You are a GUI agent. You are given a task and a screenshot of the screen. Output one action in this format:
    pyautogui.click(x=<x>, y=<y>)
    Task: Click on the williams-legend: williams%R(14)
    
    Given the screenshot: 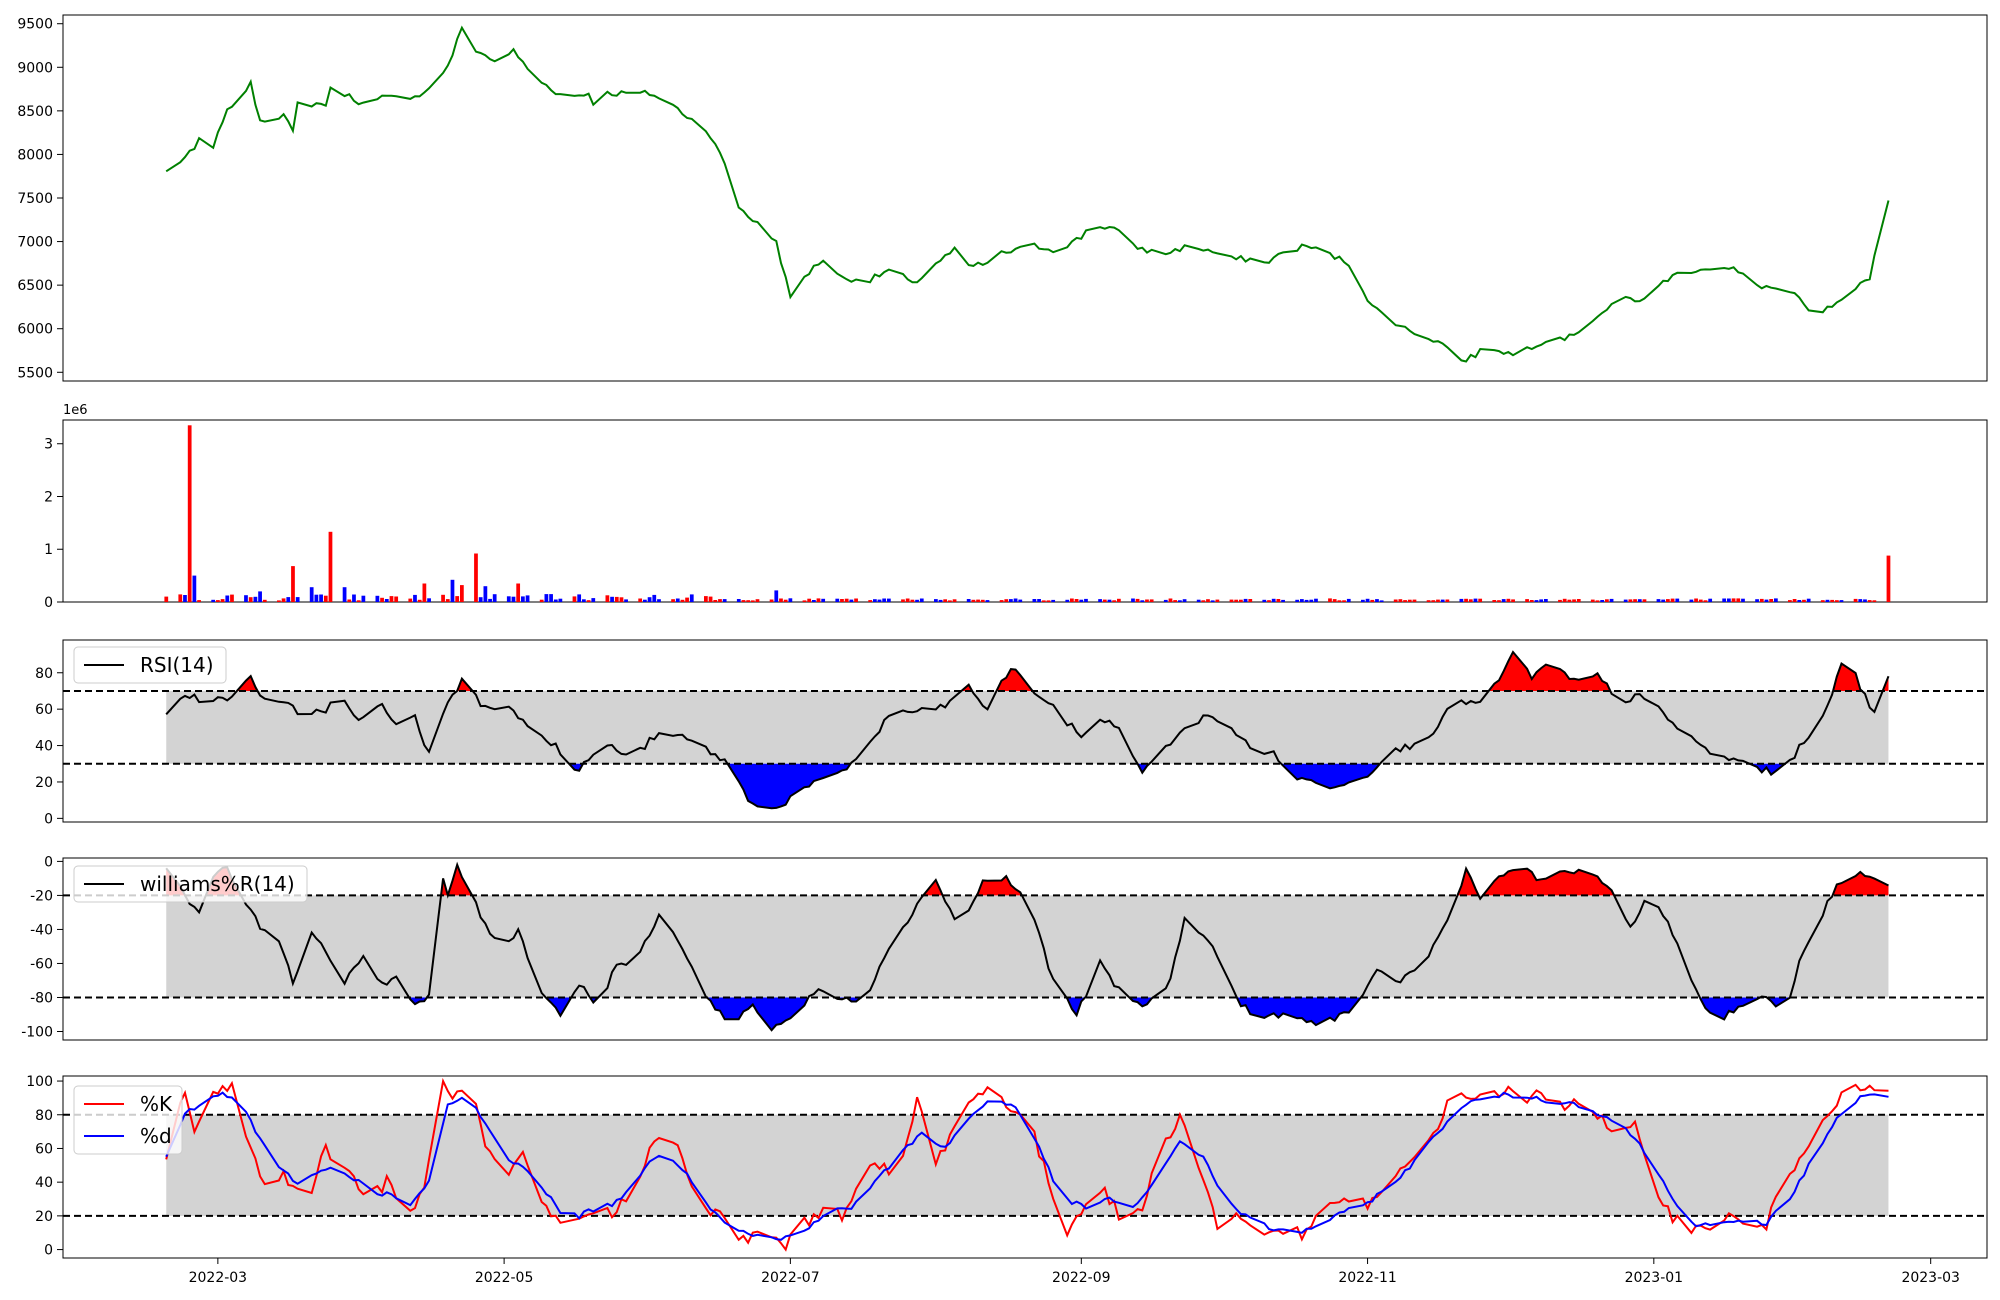 What is the action you would take?
    pyautogui.click(x=190, y=884)
    